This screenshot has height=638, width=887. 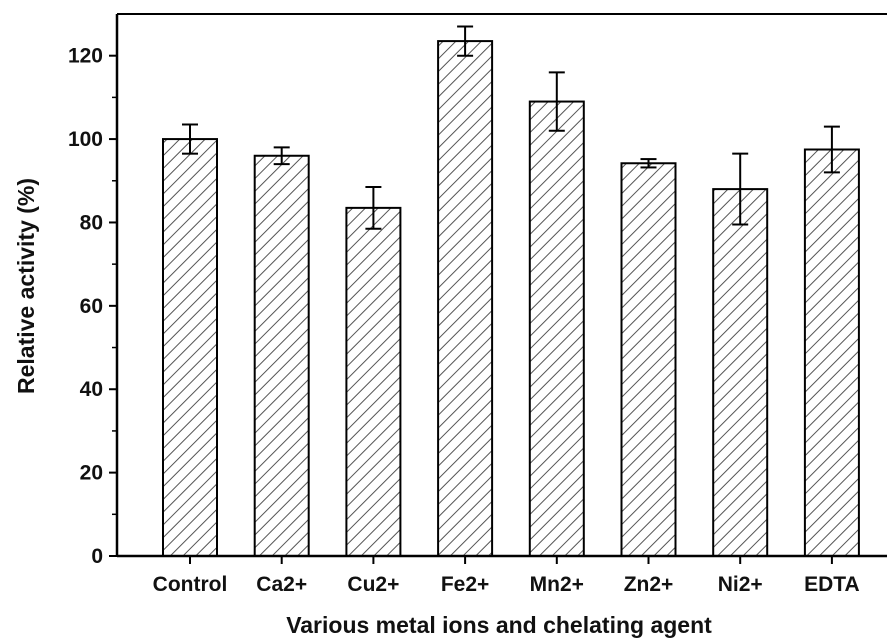 I want to click on y-tick-label: 40, so click(x=91, y=389).